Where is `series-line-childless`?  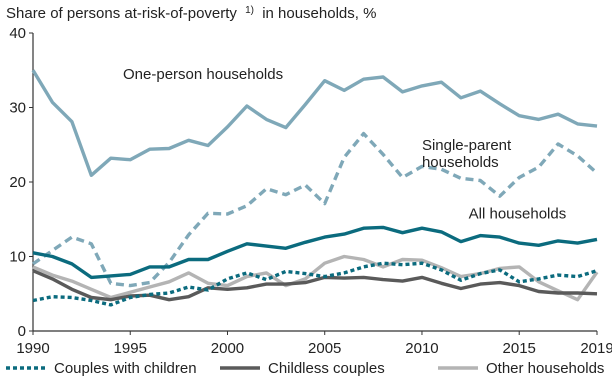 series-line-childless is located at coordinates (315, 285).